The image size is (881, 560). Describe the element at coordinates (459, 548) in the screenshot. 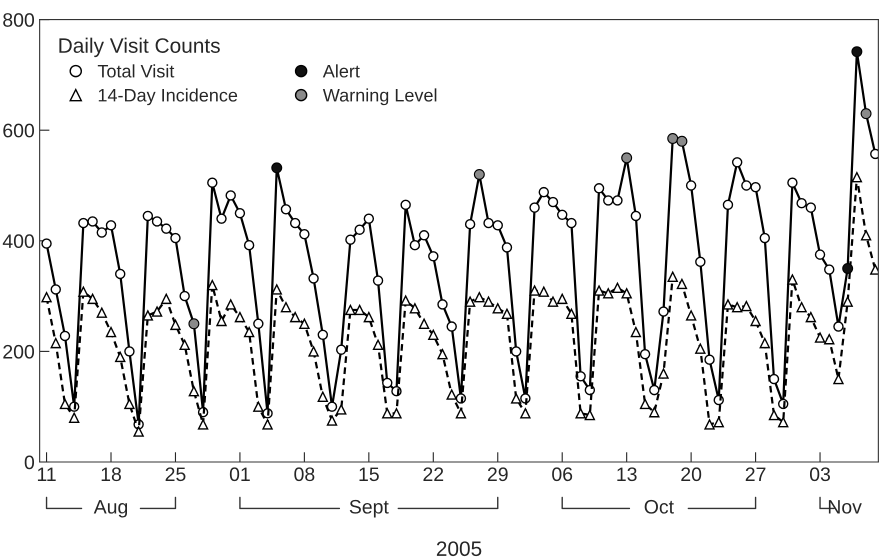

I see `x-axis-title: 2005` at that location.